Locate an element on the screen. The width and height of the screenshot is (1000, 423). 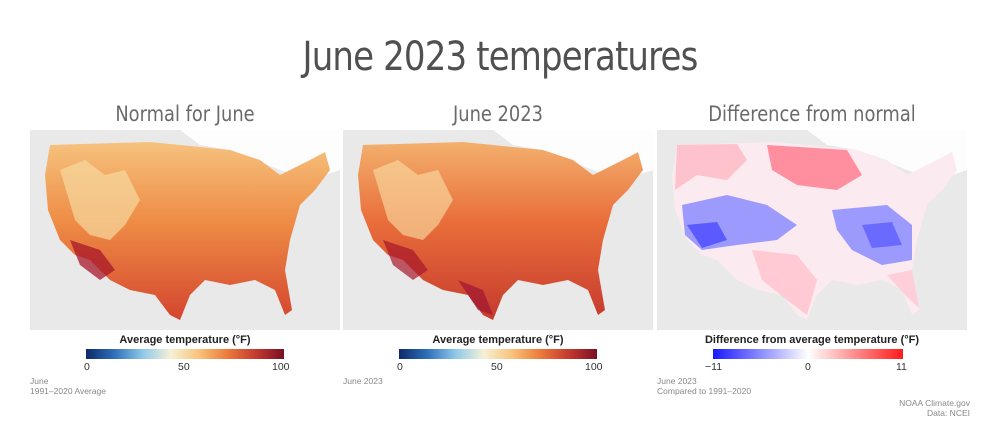
tick-normal-min: 0 is located at coordinates (87, 367).